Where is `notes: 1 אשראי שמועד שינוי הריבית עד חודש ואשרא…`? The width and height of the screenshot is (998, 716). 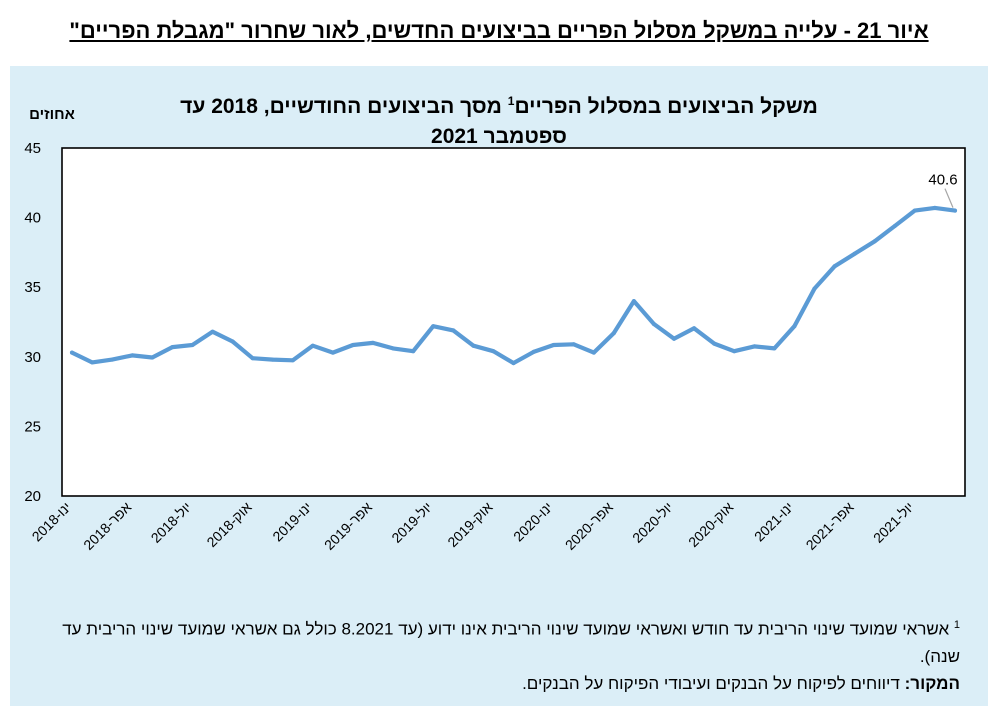
notes: 1 אשראי שמועד שינוי הריבית עד חודש ואשרא… is located at coordinates (495, 654).